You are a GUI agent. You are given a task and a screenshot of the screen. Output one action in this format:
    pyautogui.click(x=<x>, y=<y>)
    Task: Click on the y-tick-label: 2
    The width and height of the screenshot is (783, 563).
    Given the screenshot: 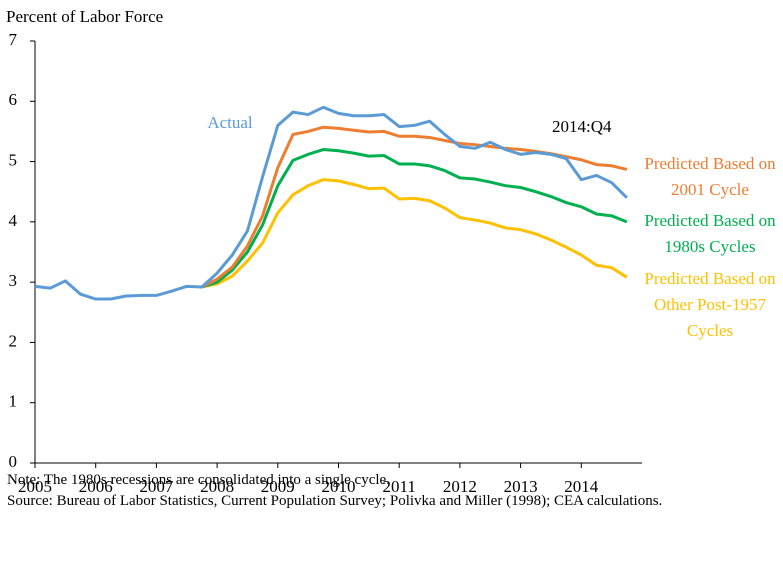 What is the action you would take?
    pyautogui.click(x=13, y=340)
    